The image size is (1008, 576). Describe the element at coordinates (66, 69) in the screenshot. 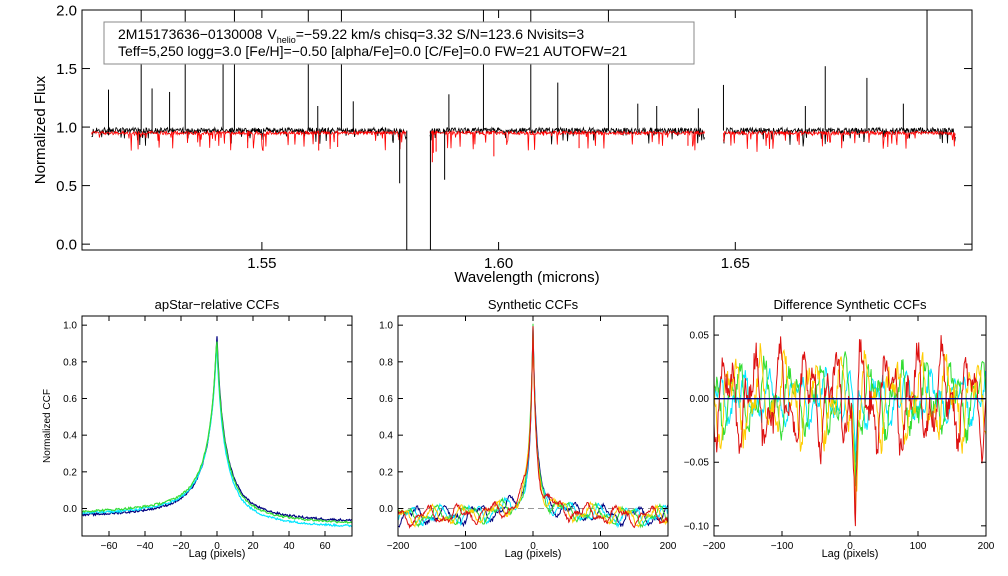

I see `y-tick-label: 1.5` at that location.